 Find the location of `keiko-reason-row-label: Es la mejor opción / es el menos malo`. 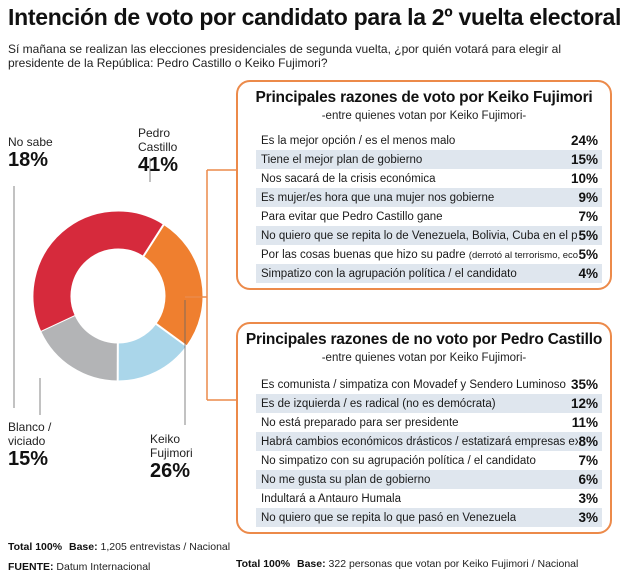

keiko-reason-row-label: Es la mejor opción / es el menos malo is located at coordinates (355, 141).